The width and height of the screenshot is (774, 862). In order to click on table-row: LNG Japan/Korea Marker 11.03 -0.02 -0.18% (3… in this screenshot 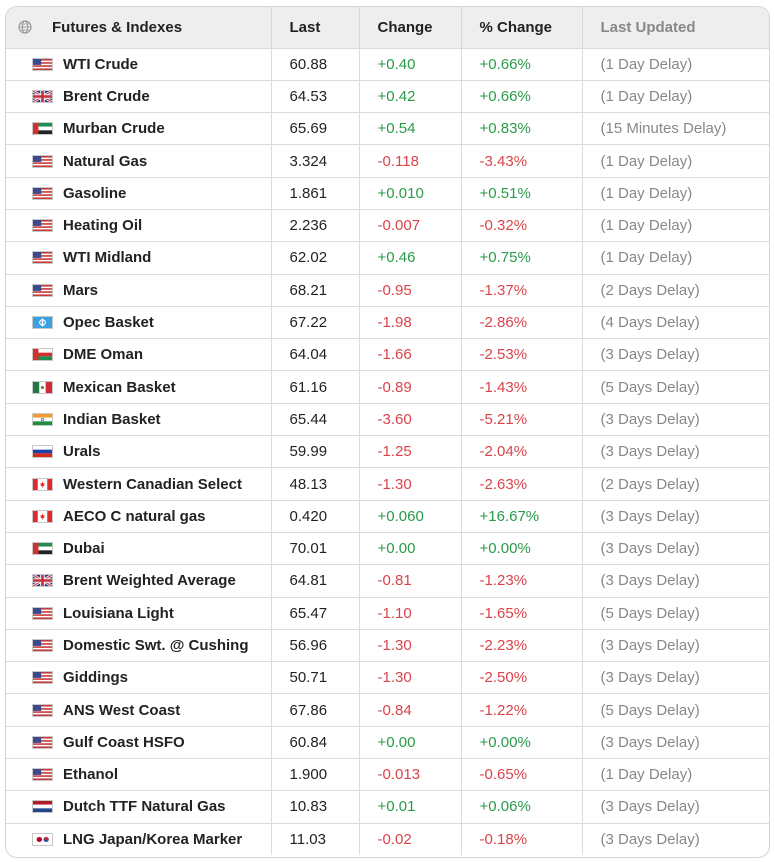, I will do `click(387, 839)`.